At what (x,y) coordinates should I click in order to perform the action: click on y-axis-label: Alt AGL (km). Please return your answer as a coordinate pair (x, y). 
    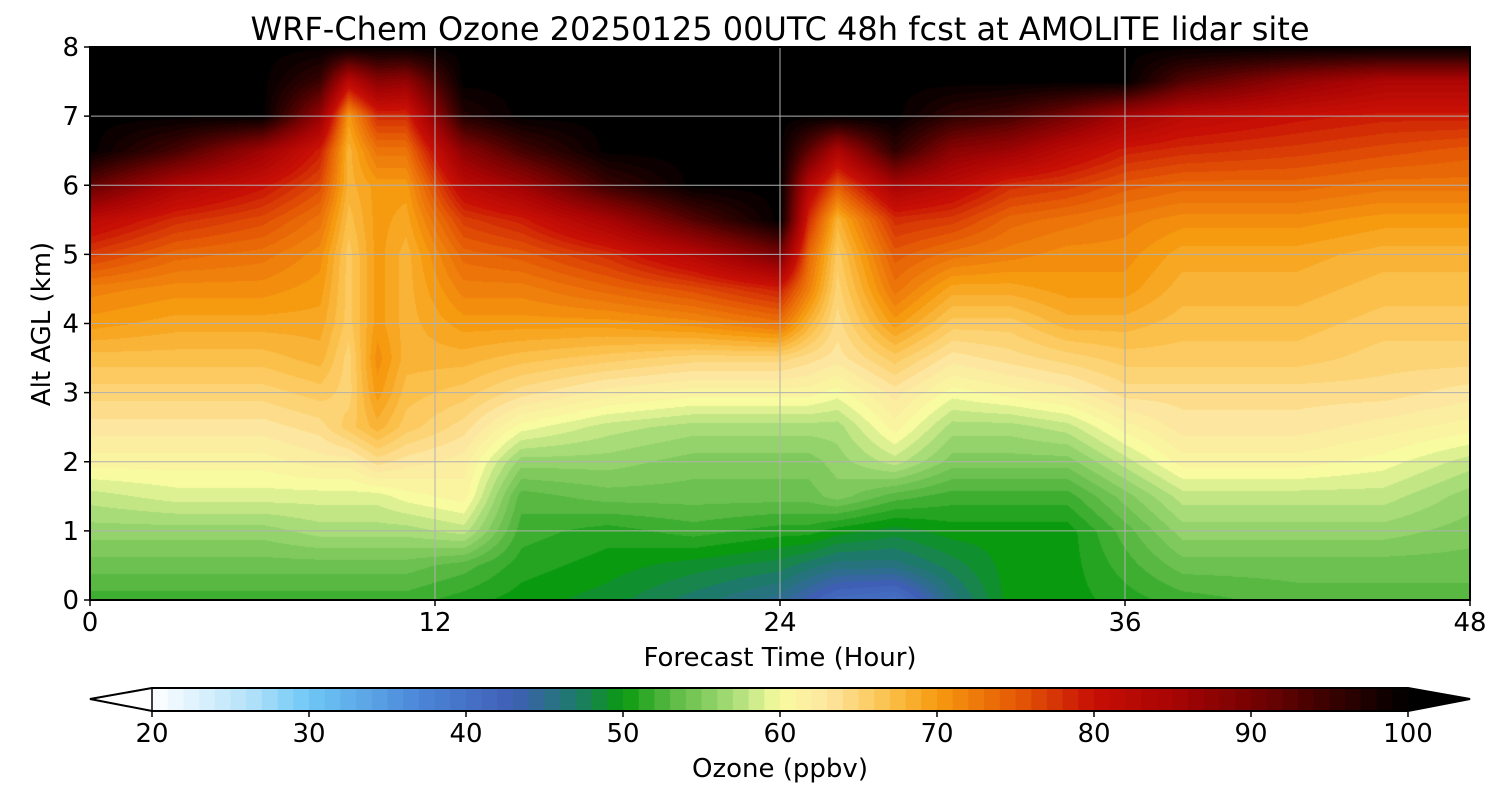
    Looking at the image, I should click on (42, 324).